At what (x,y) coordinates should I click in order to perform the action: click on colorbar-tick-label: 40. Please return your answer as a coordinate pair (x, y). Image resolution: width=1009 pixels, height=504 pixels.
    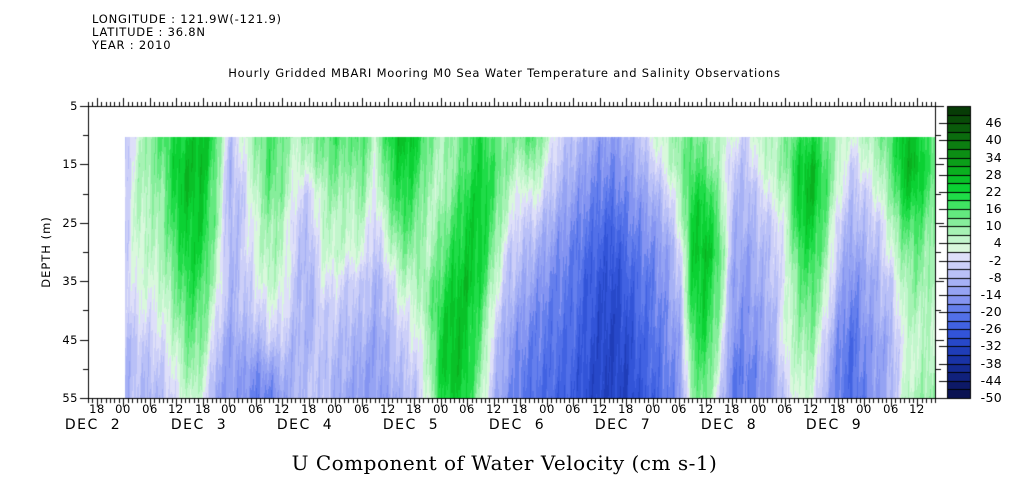
    Looking at the image, I should click on (993, 139).